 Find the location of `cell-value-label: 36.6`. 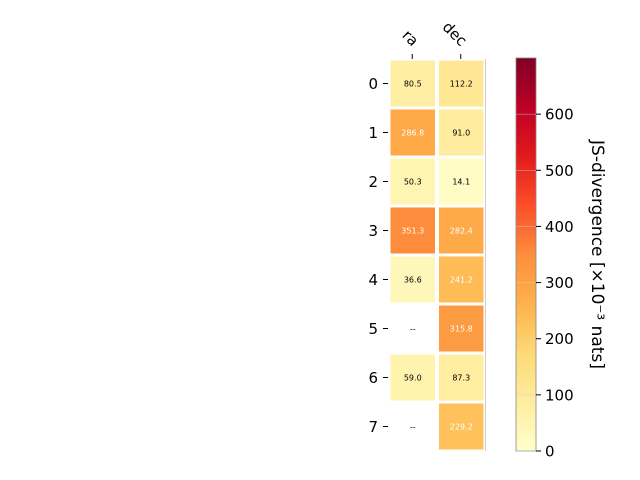

cell-value-label: 36.6 is located at coordinates (413, 280).